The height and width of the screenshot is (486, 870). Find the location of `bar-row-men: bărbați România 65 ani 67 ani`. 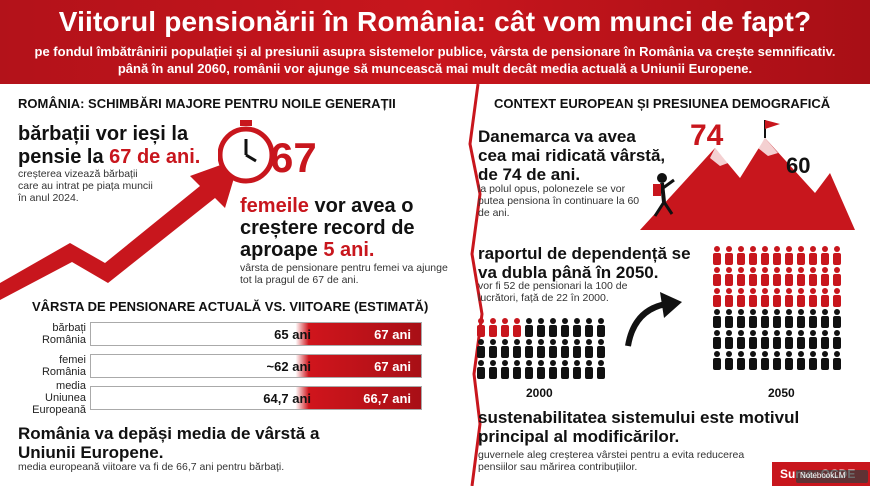

bar-row-men: bărbați România 65 ani 67 ani is located at coordinates (228, 334).